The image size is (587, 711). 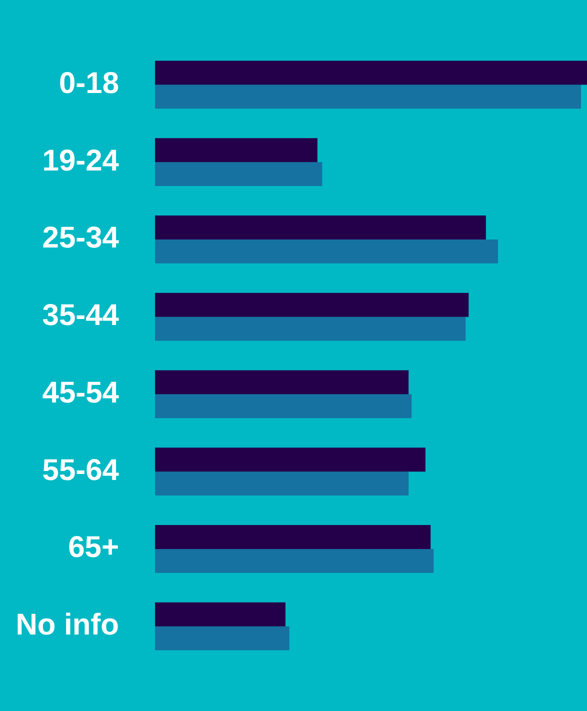 What do you see at coordinates (88, 83) in the screenshot?
I see `y-tick-label: 0-18` at bounding box center [88, 83].